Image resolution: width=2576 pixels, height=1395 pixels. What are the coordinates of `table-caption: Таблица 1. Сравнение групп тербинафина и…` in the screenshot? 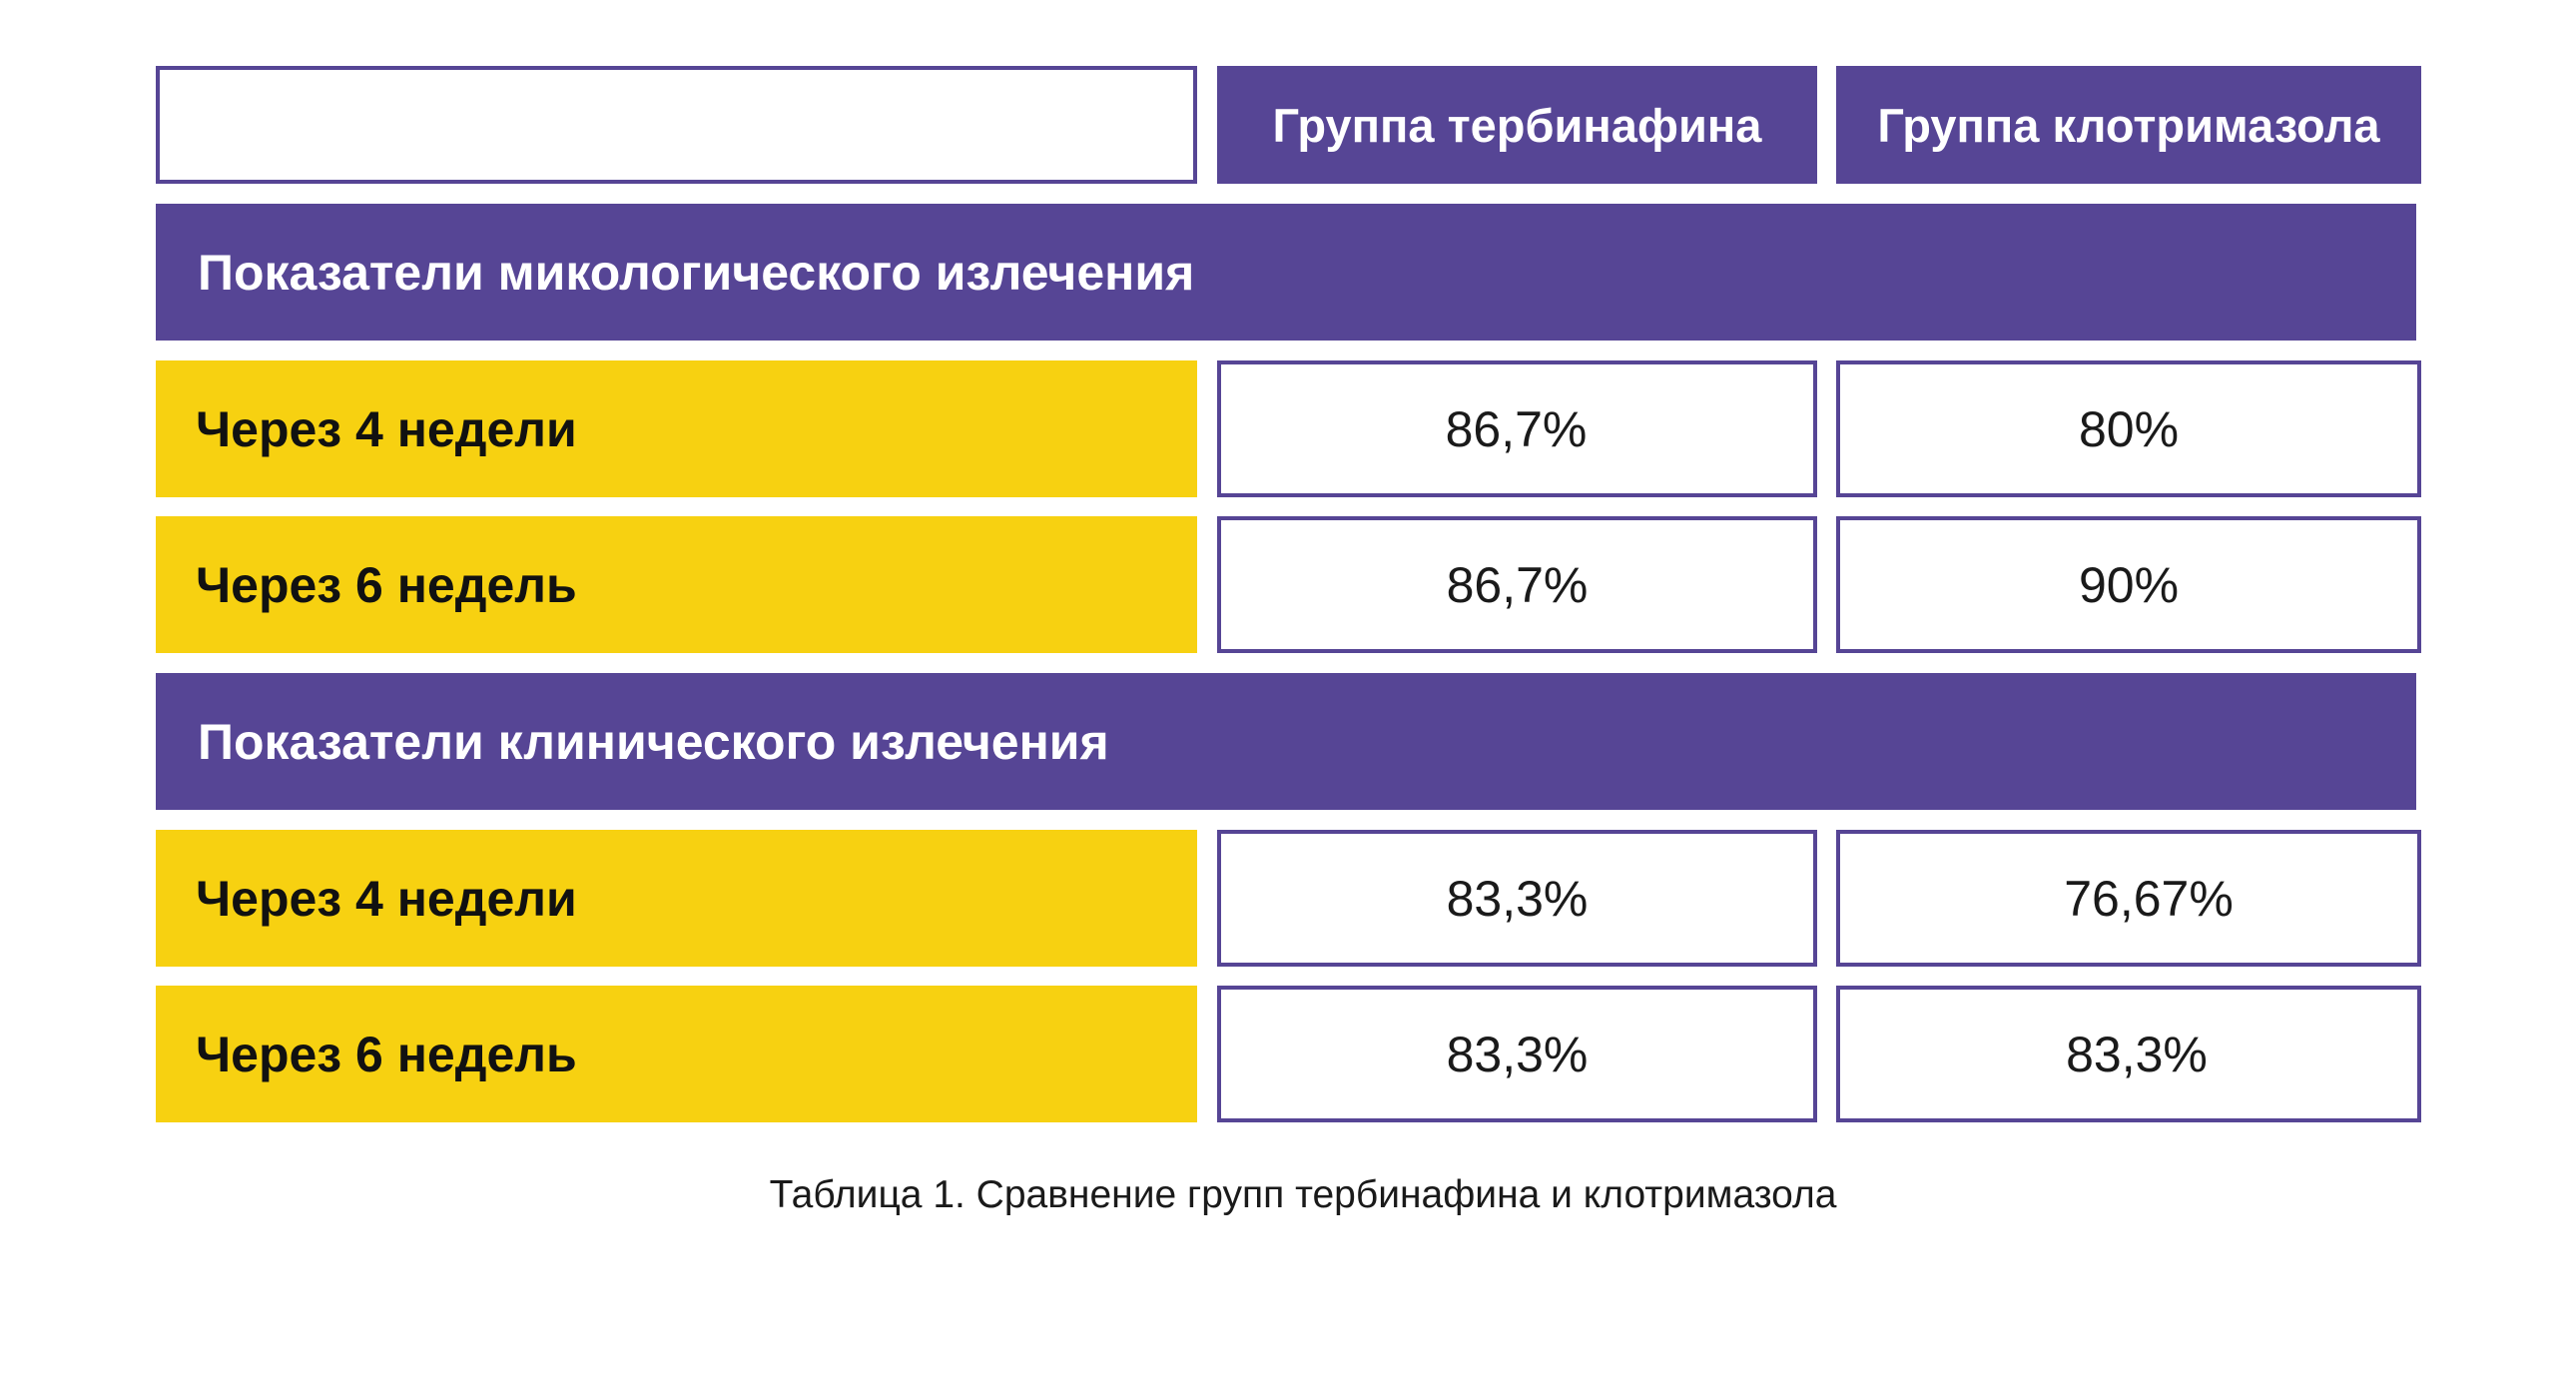 It's located at (1303, 1195).